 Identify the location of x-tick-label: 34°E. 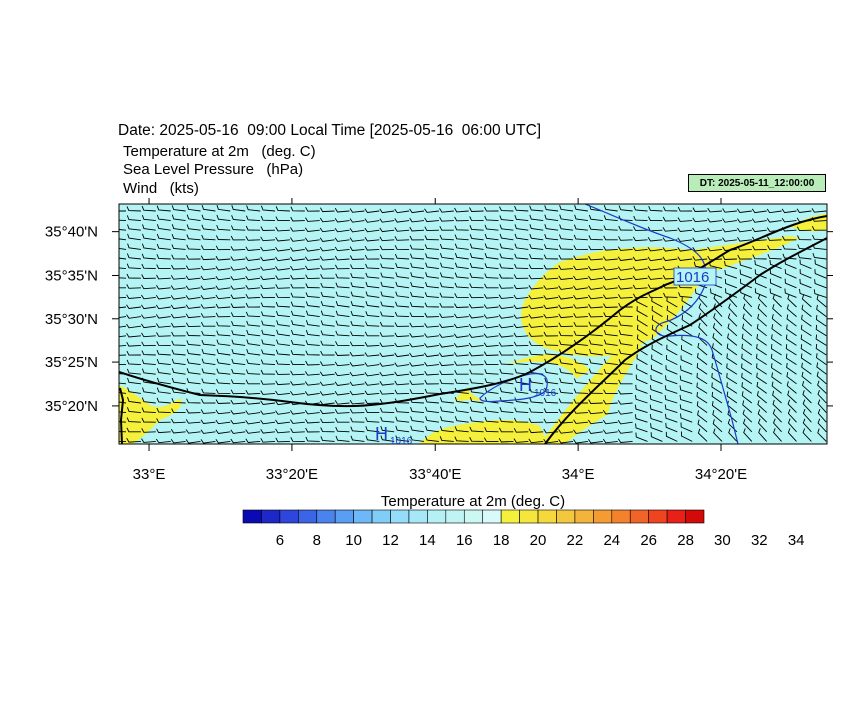
(578, 474).